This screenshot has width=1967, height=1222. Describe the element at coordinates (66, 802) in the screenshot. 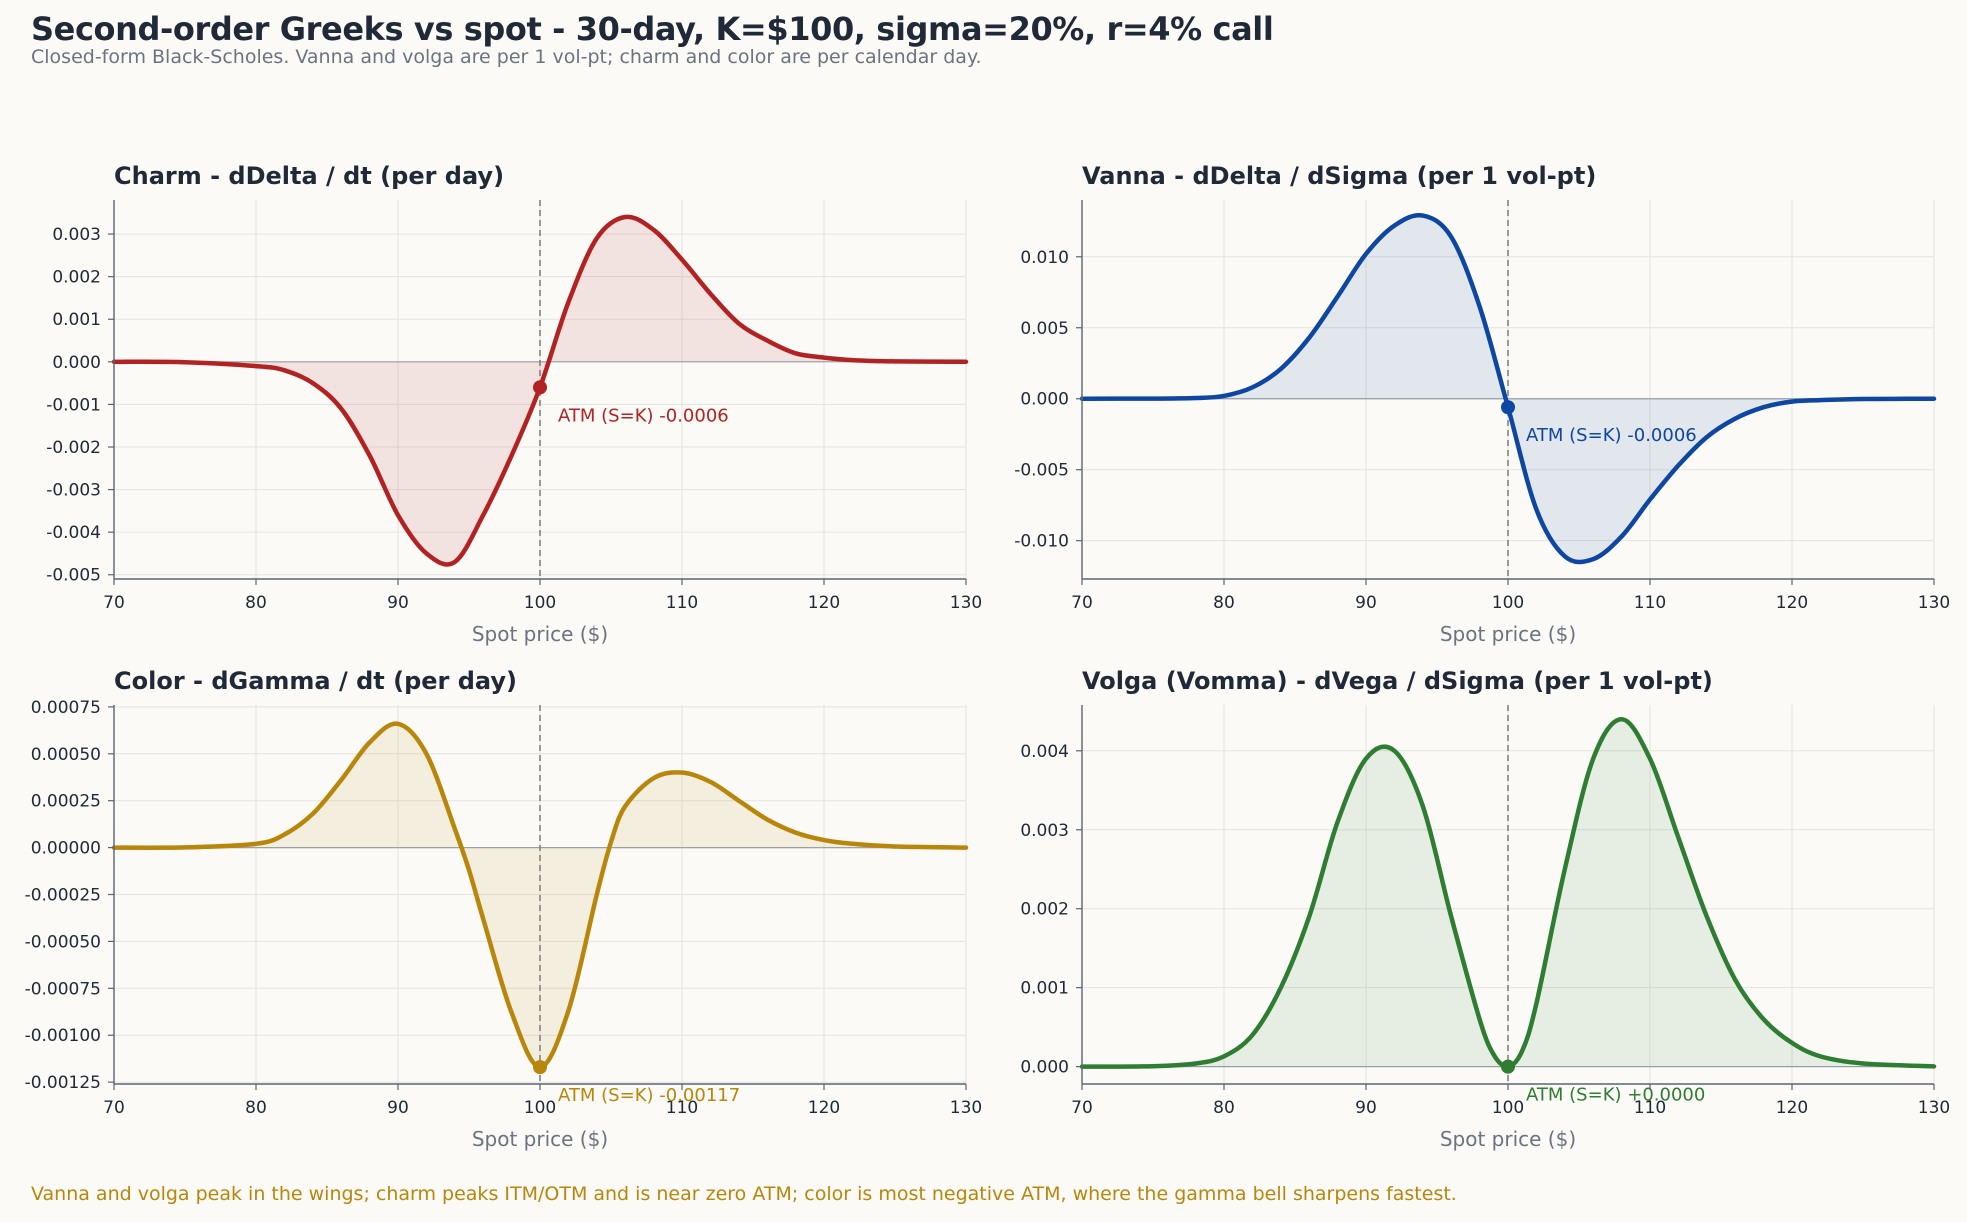

I see `y-tick-label: 0.00025` at that location.